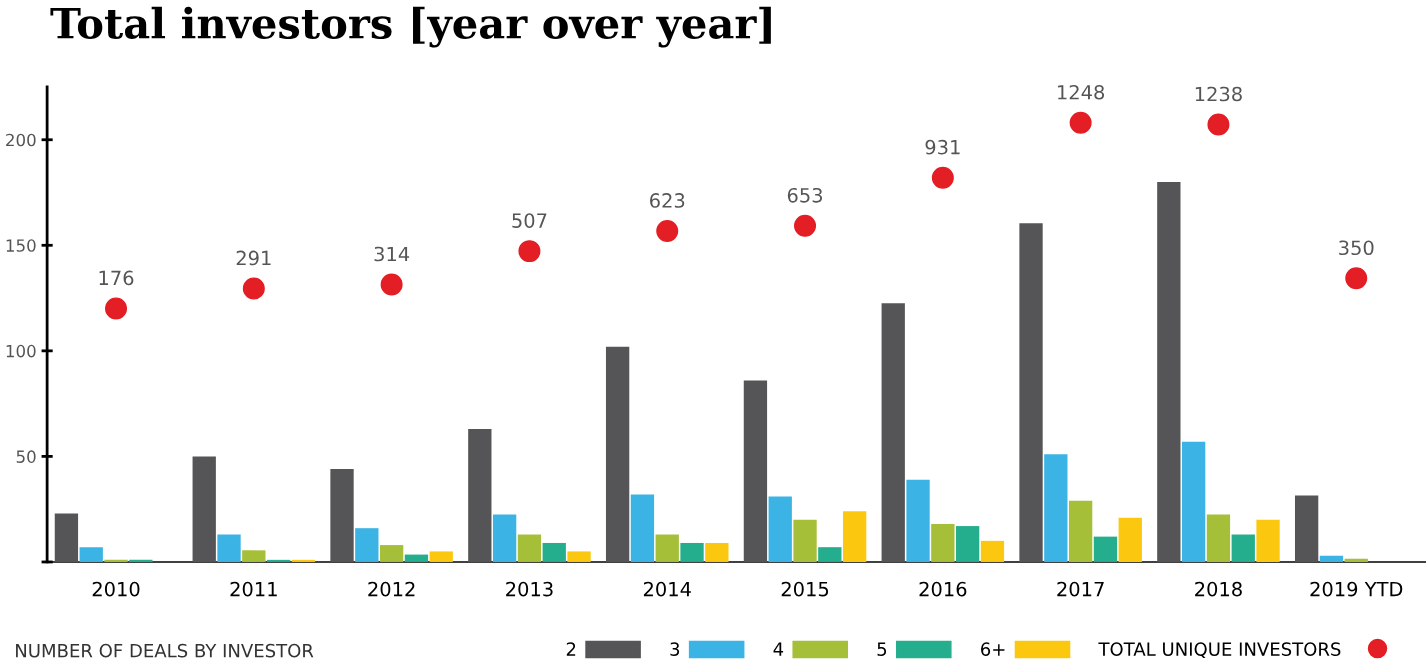 This screenshot has width=1428, height=669. I want to click on x-tick-label: 2017, so click(1080, 589).